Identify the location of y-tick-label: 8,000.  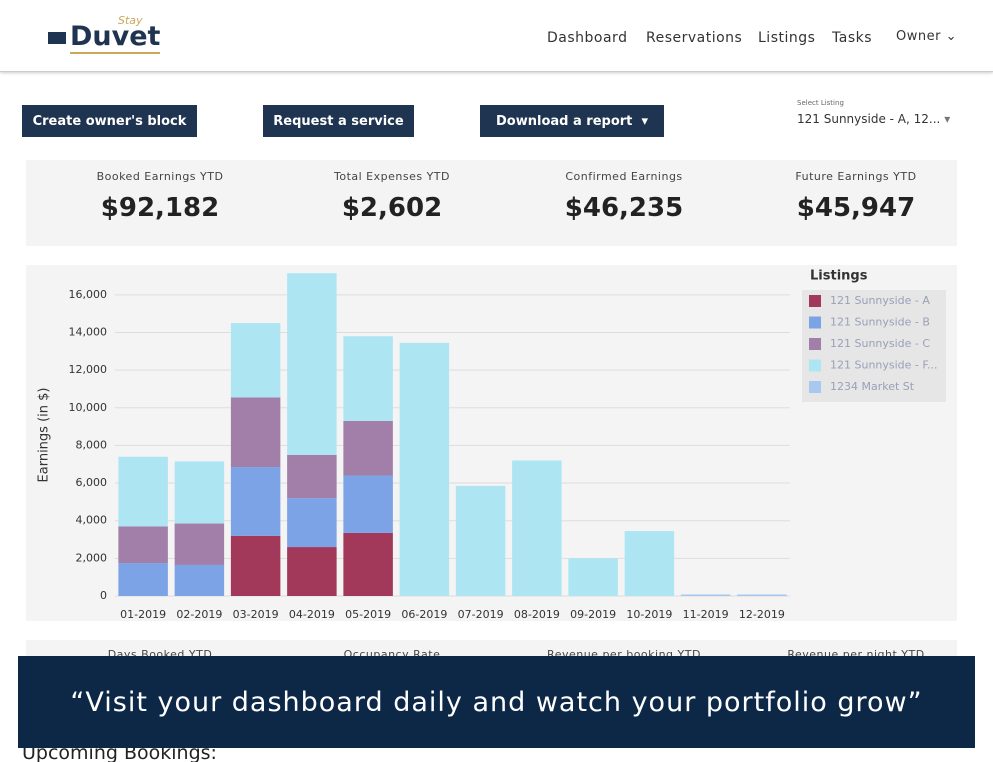
(92, 444).